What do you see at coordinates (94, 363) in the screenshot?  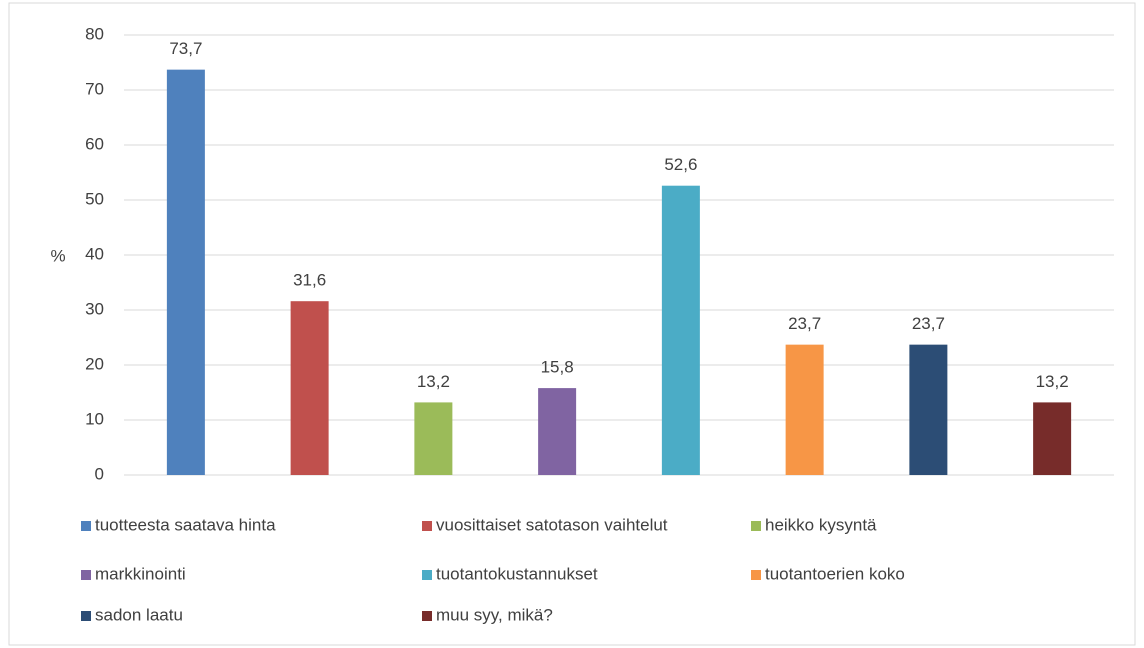 I see `y-tick-label: 20` at bounding box center [94, 363].